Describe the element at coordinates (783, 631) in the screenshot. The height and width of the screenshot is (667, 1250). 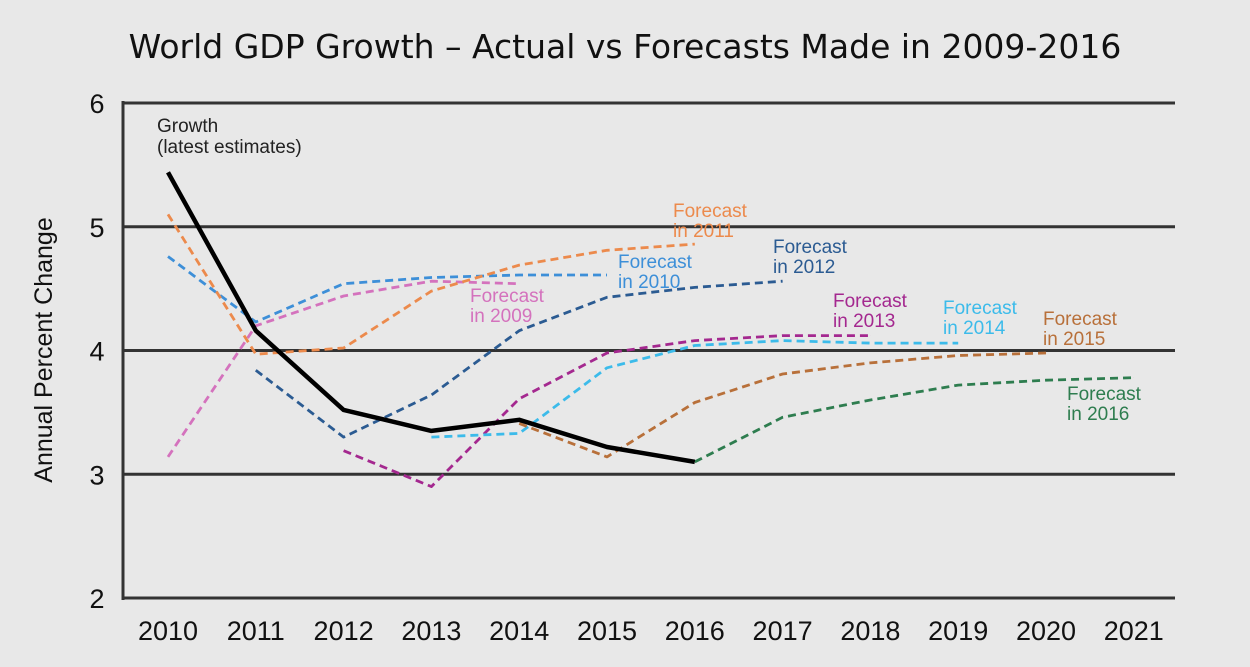
I see `x-tick-label: 2017` at that location.